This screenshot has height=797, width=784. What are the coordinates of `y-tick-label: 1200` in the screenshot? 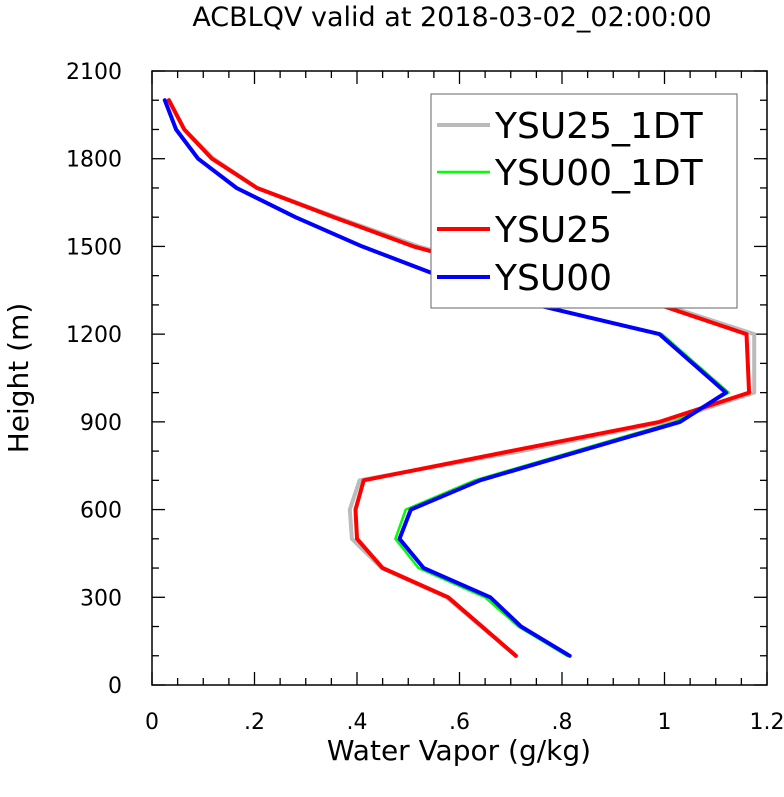 It's located at (94, 335).